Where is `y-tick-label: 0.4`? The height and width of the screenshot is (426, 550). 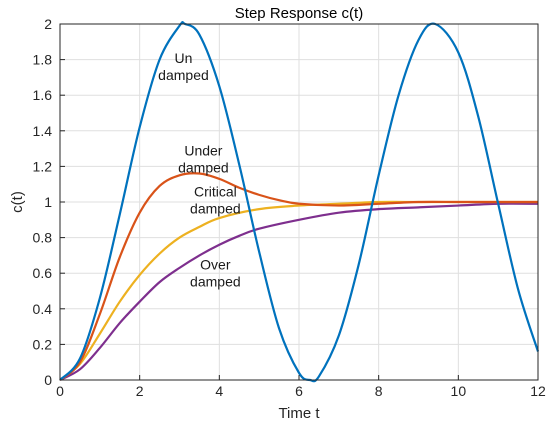 y-tick-label: 0.4 is located at coordinates (43, 309).